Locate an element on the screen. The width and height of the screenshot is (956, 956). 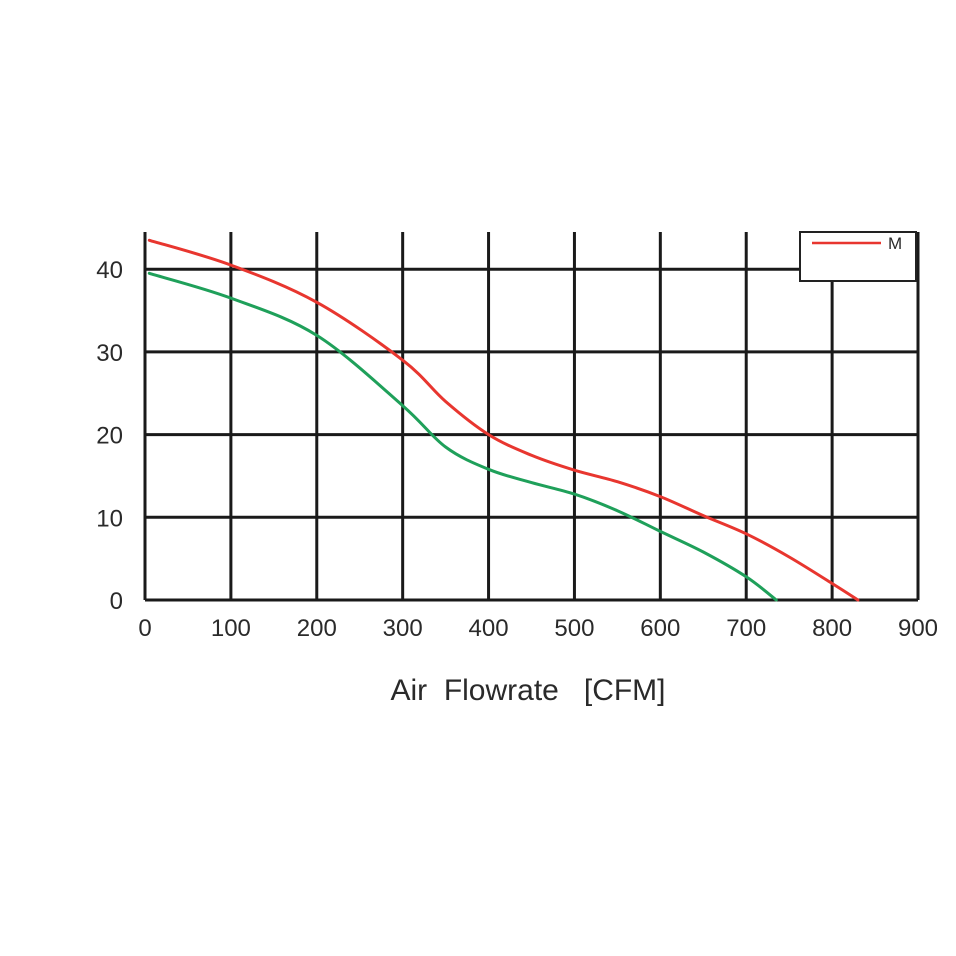
x-tick-label: 600 is located at coordinates (660, 628).